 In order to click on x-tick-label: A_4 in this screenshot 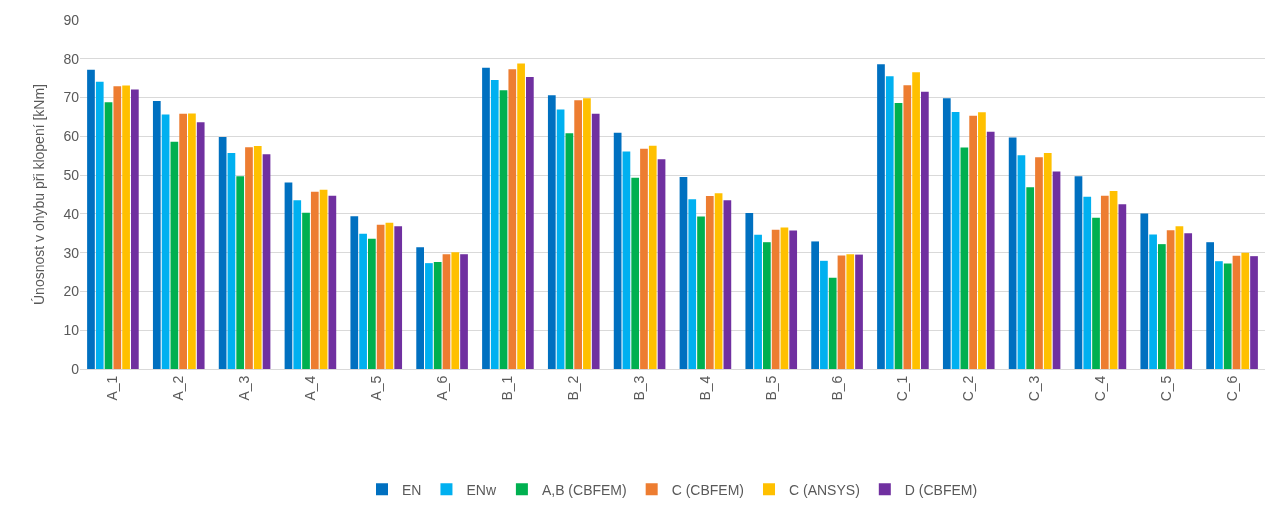, I will do `click(309, 388)`.